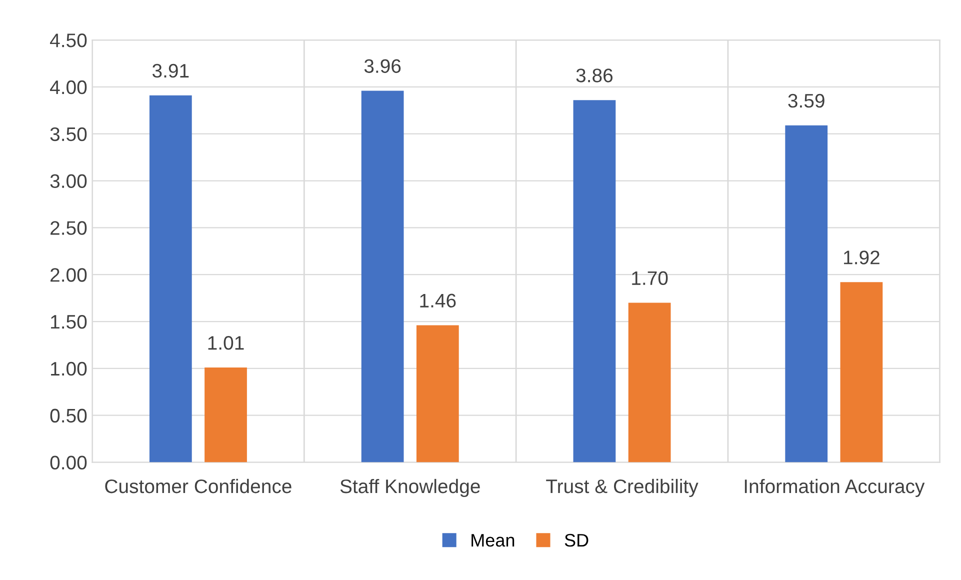  What do you see at coordinates (594, 75) in the screenshot?
I see `data-label: 3.86` at bounding box center [594, 75].